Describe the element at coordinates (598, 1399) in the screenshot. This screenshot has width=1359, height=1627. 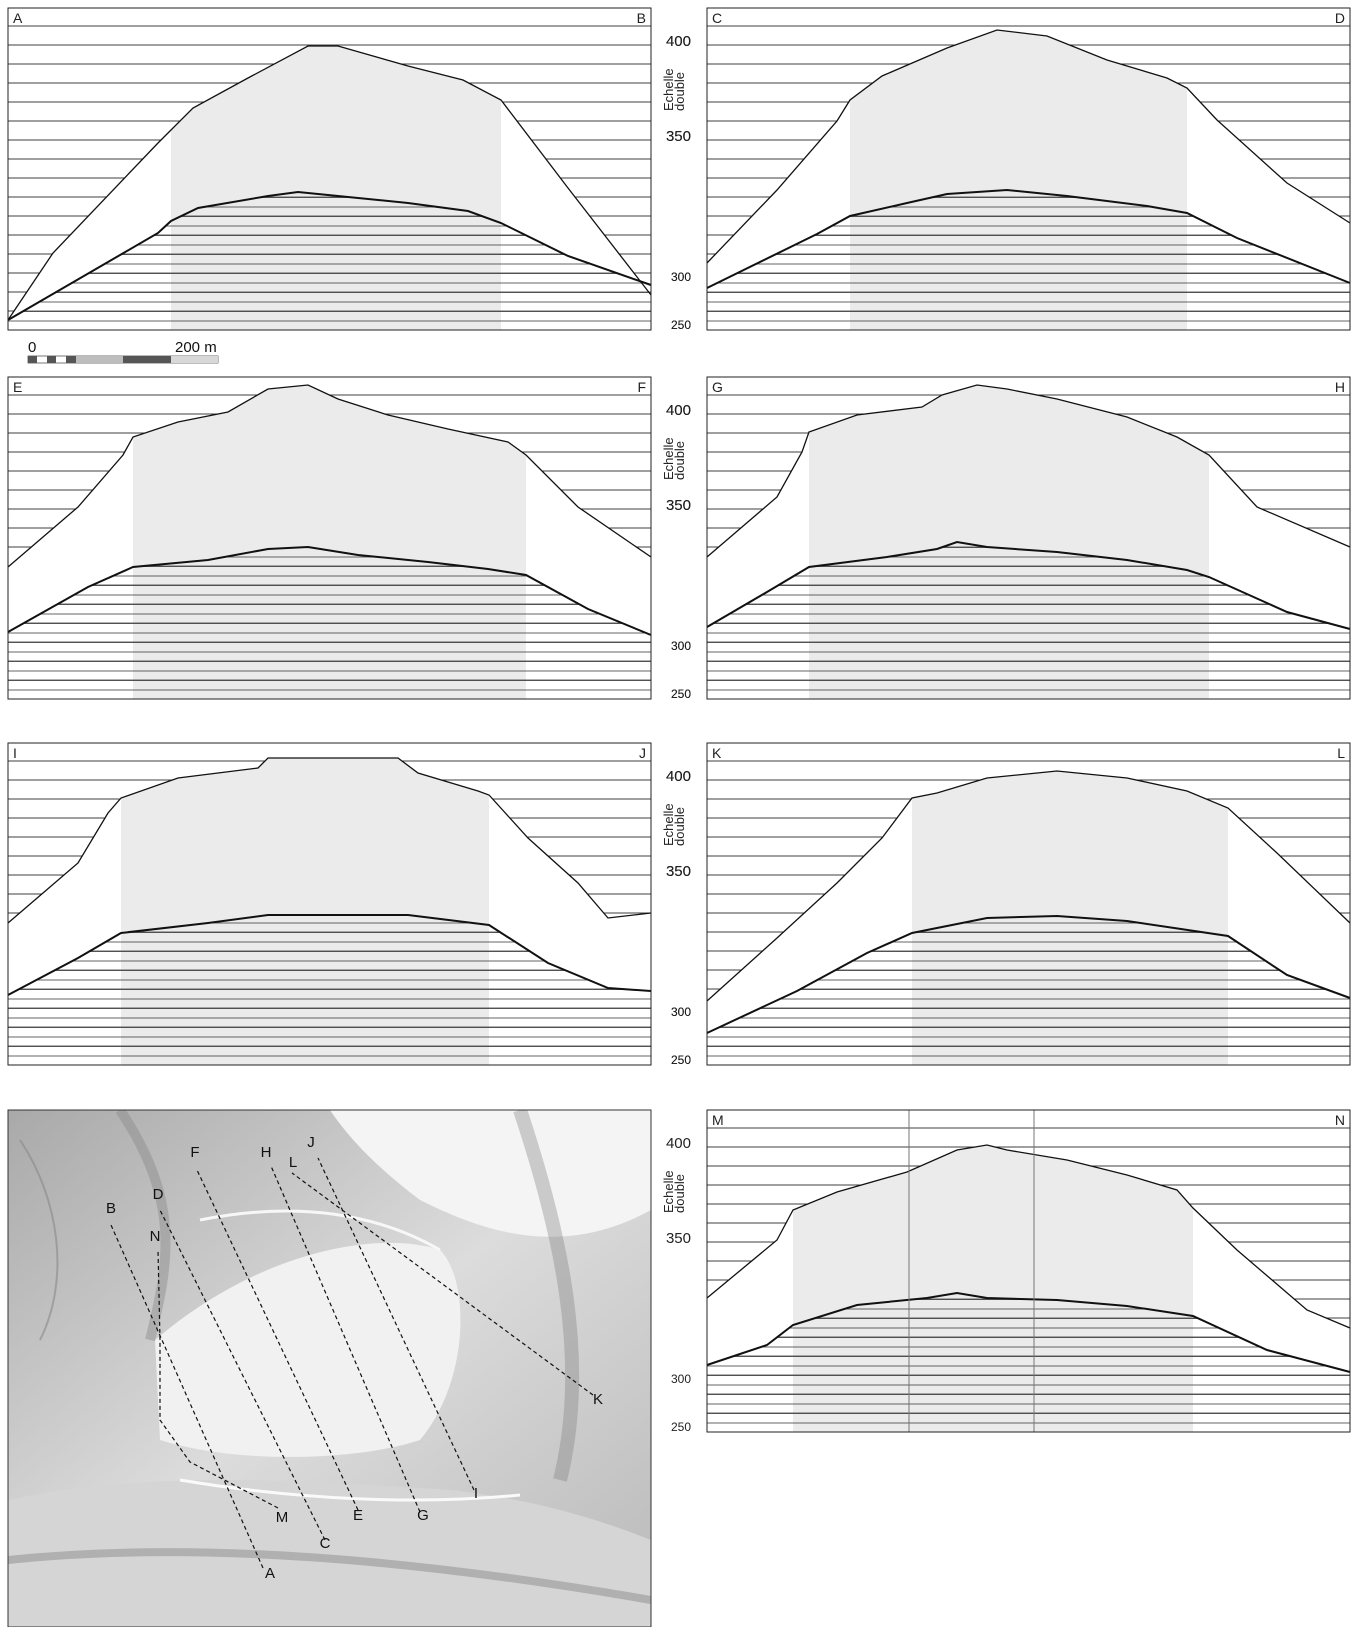
I see `transect-end-label: K` at that location.